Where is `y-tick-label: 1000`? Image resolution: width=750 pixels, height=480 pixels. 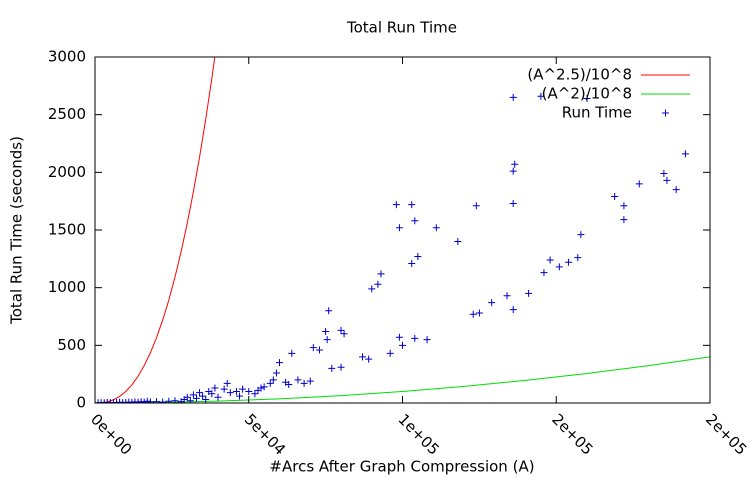 y-tick-label: 1000 is located at coordinates (67, 287).